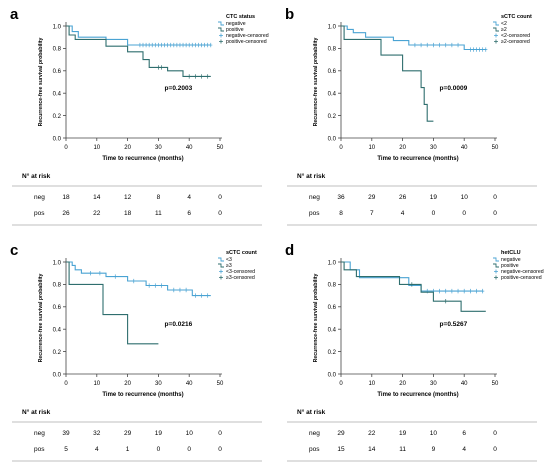 Image resolution: width=550 pixels, height=467 pixels. Describe the element at coordinates (465, 197) in the screenshot. I see `risk-count-neg: 10` at that location.